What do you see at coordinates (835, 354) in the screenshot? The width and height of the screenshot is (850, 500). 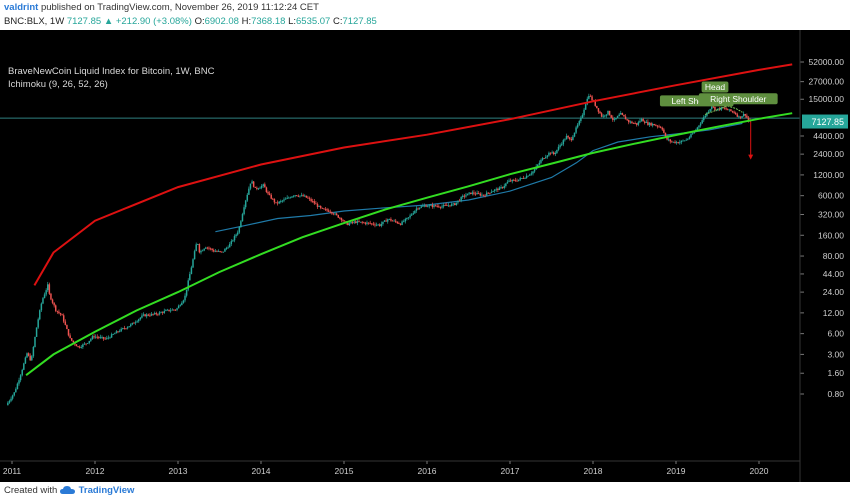 I see `y-tick-label: 3.00` at bounding box center [835, 354].